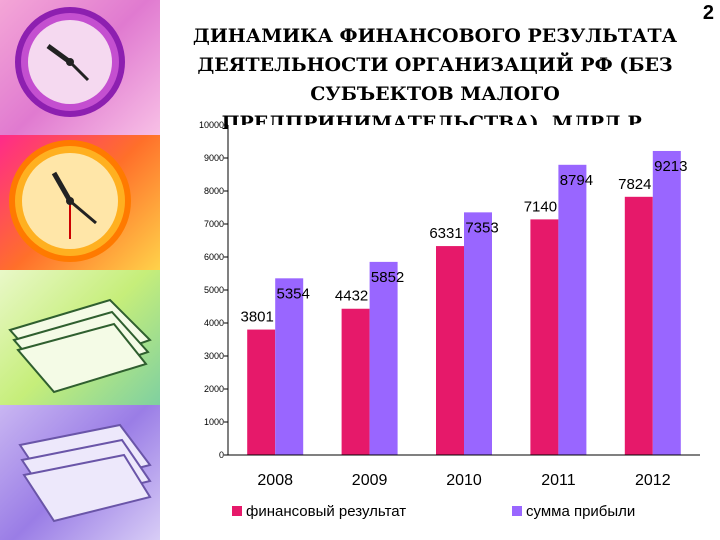 The width and height of the screenshot is (720, 540). What do you see at coordinates (634, 184) in the screenshot?
I see `data-label: 7824` at bounding box center [634, 184].